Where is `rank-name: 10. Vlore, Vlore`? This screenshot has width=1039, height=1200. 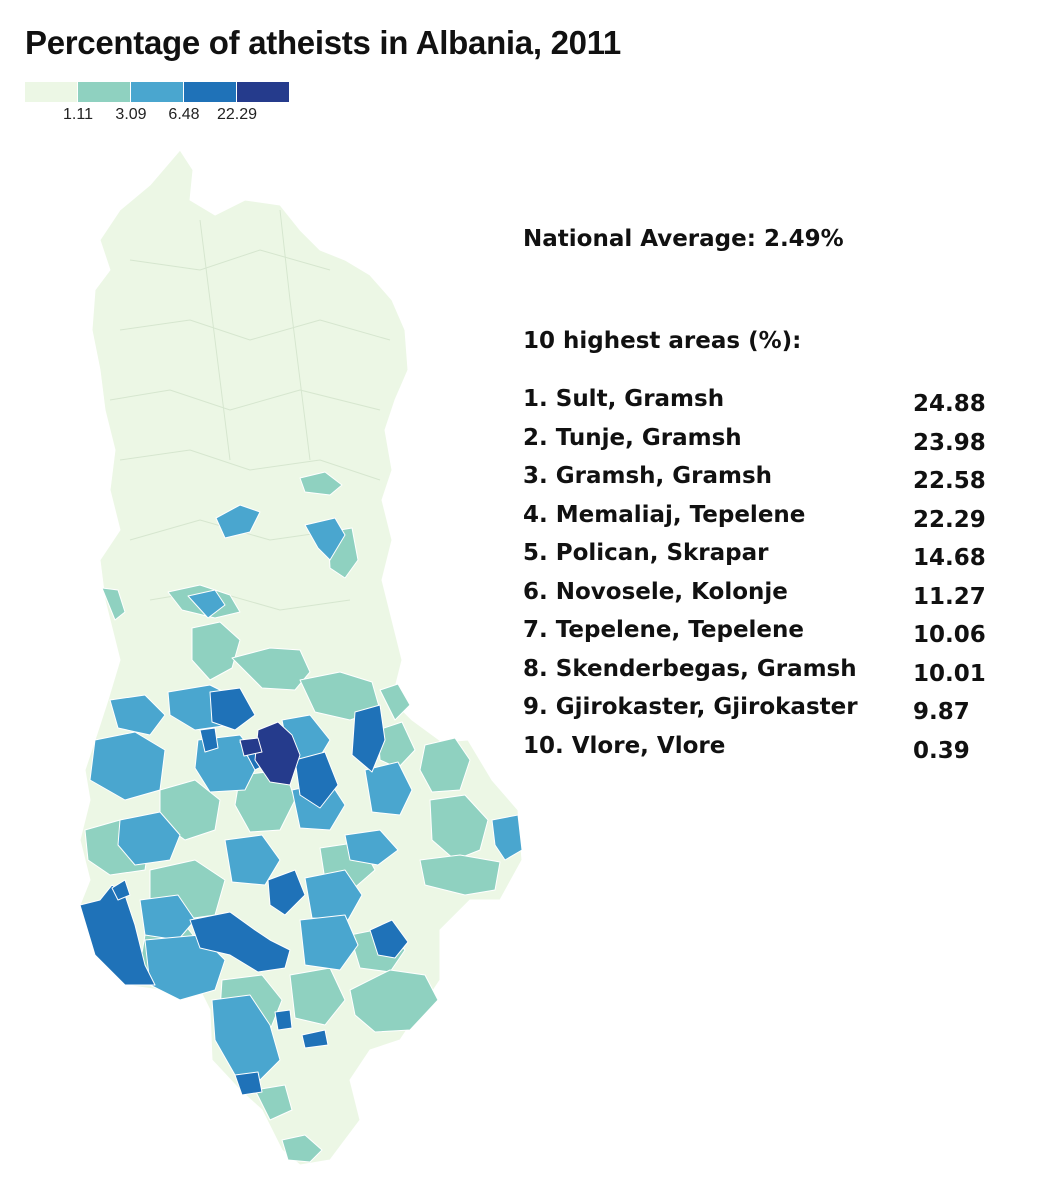 rank-name: 10. Vlore, Vlore is located at coordinates (624, 745).